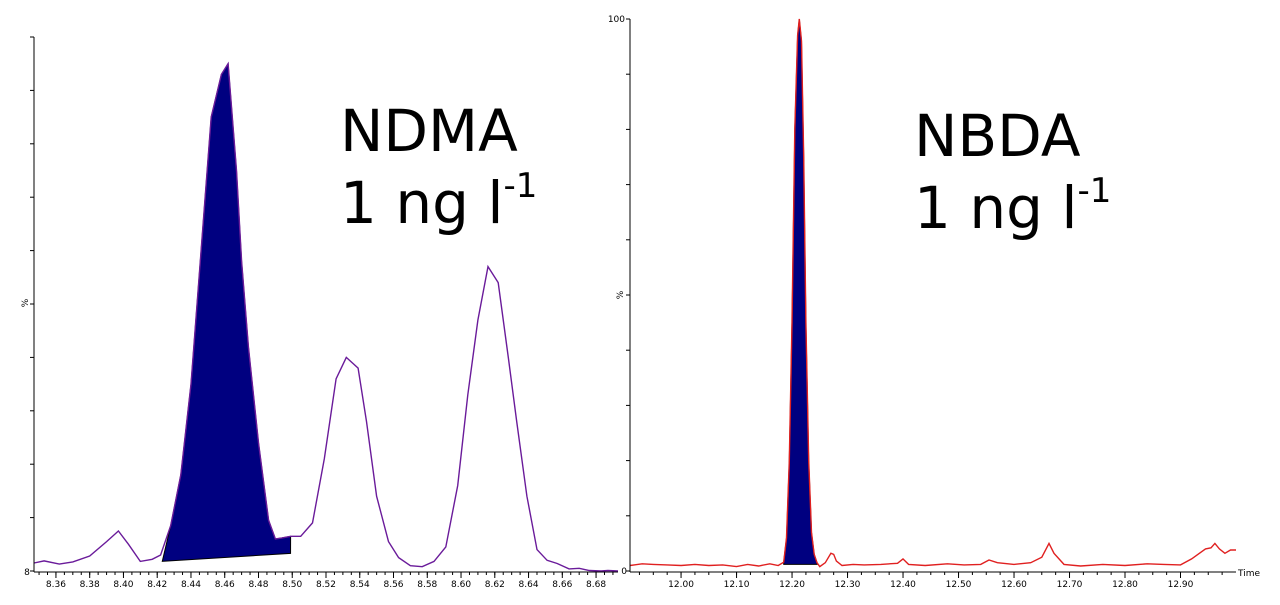 The width and height of the screenshot is (1280, 605). Describe the element at coordinates (292, 585) in the screenshot. I see `ndma-x-tick-label: 8.50` at that location.